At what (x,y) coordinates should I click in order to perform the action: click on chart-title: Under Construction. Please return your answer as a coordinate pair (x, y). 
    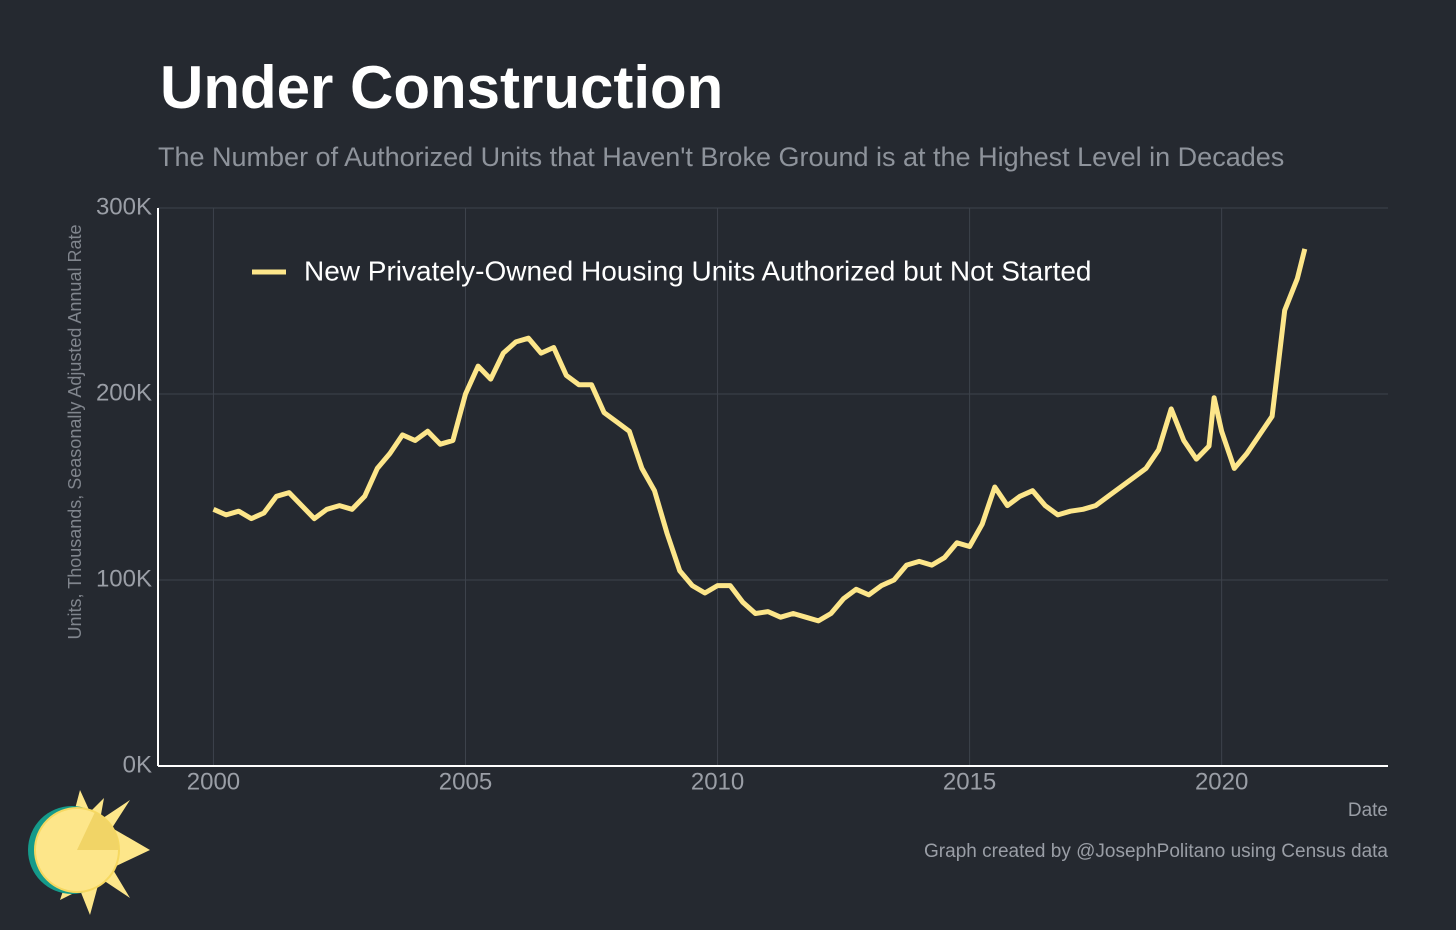
    Looking at the image, I should click on (441, 87).